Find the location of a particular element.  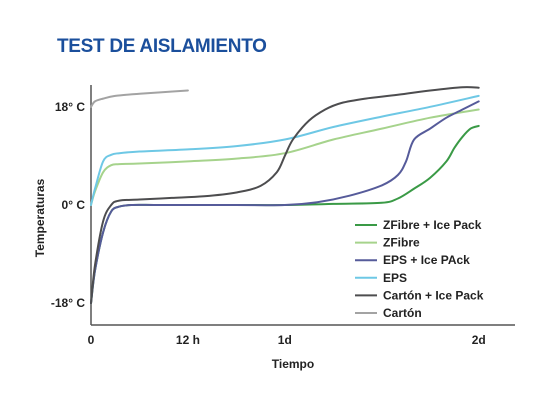

x-tick-label: 1d is located at coordinates (285, 340).